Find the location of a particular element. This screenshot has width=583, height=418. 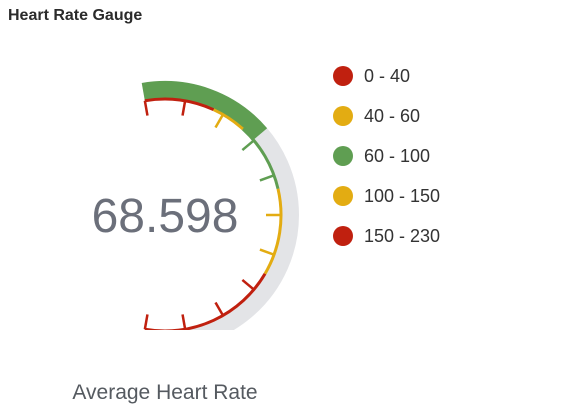

legend-item-2: 40 - 60 is located at coordinates (386, 116).